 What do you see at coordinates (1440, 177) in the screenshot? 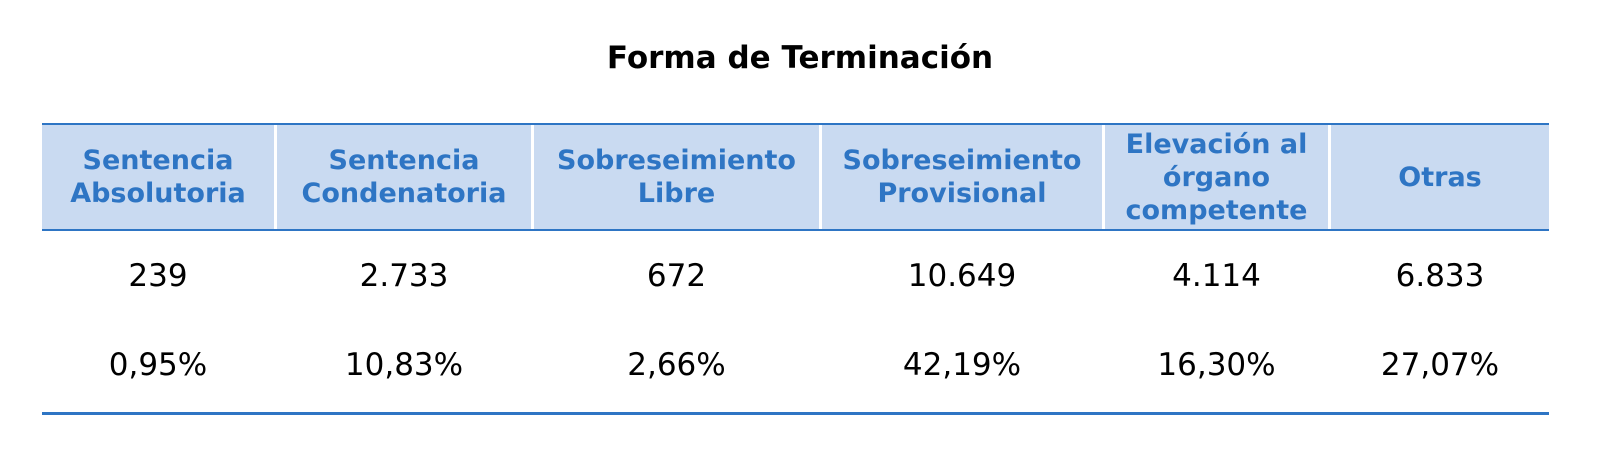
I see `column-header-otras: Otras` at bounding box center [1440, 177].